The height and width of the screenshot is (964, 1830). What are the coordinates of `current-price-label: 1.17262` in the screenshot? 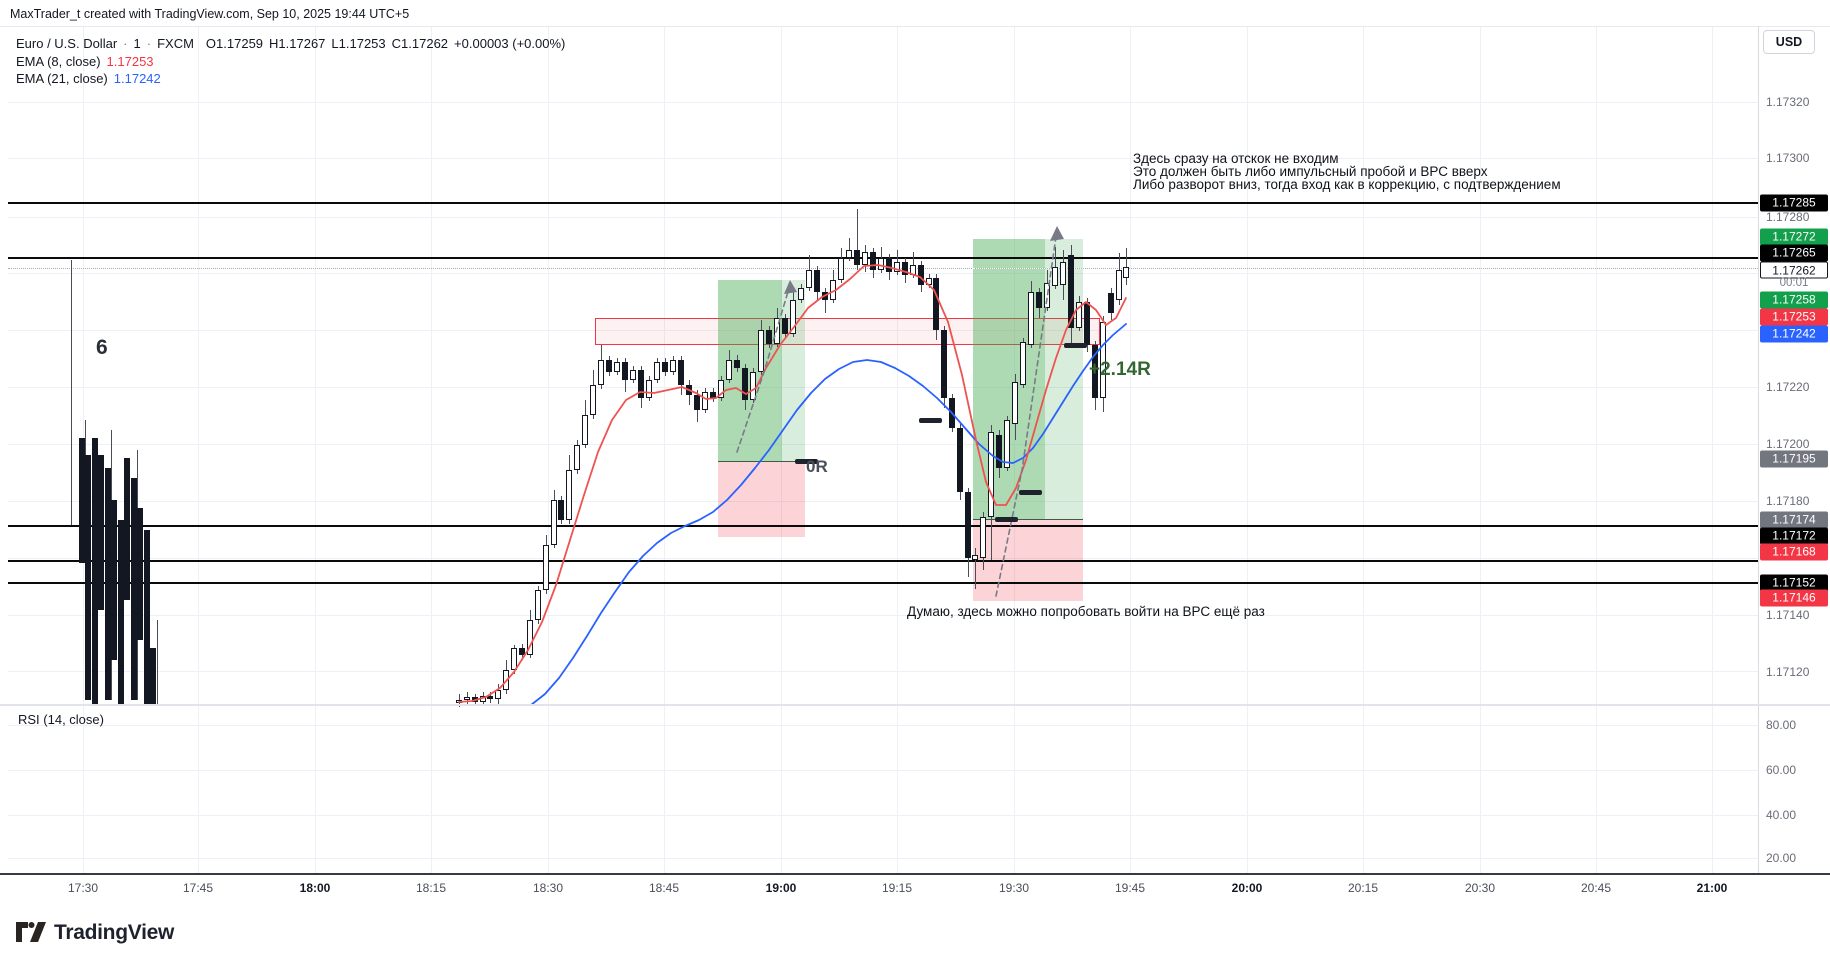 It's located at (1794, 270).